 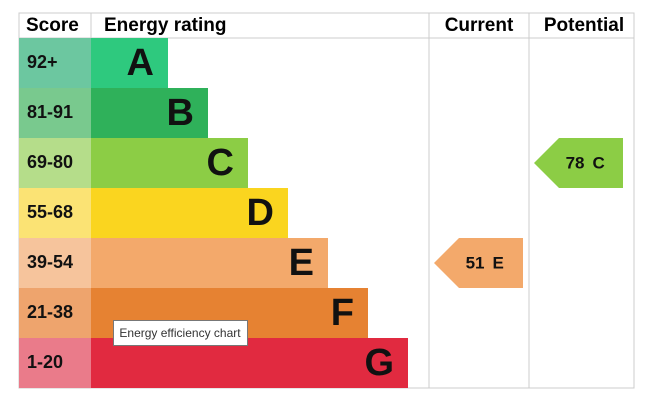 I want to click on score-label: 21-38, so click(x=50, y=312).